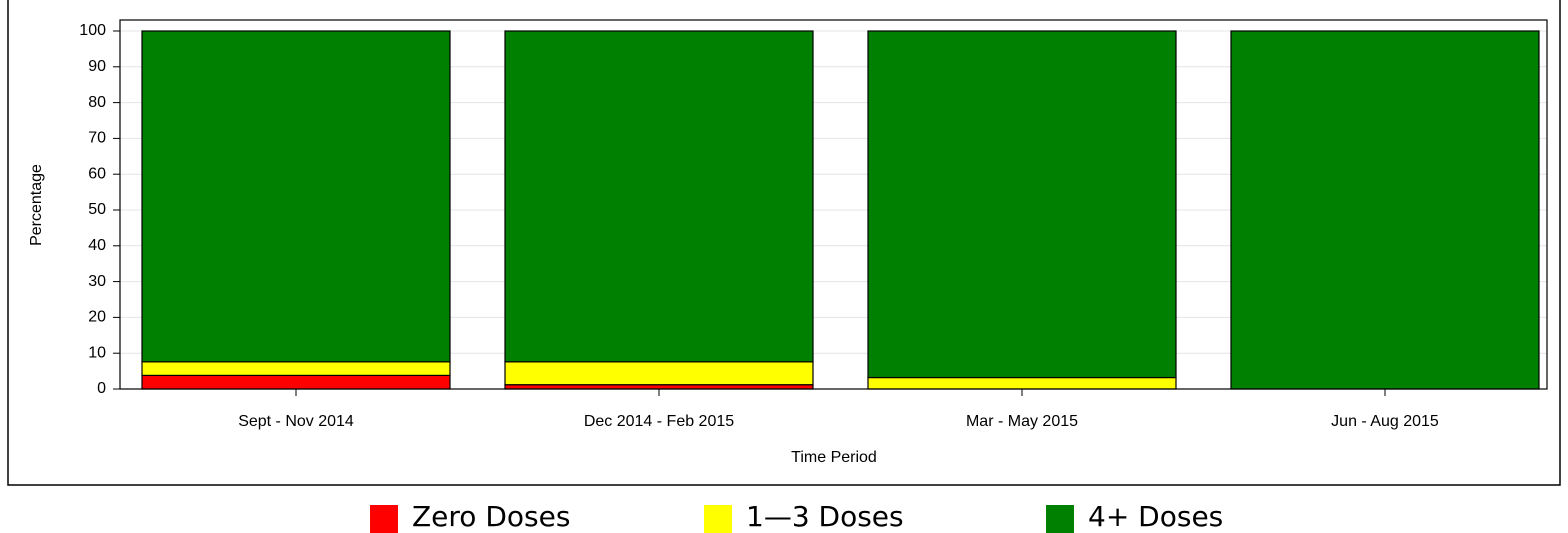 The height and width of the screenshot is (533, 1568). I want to click on y-tick-label: 20, so click(97, 317).